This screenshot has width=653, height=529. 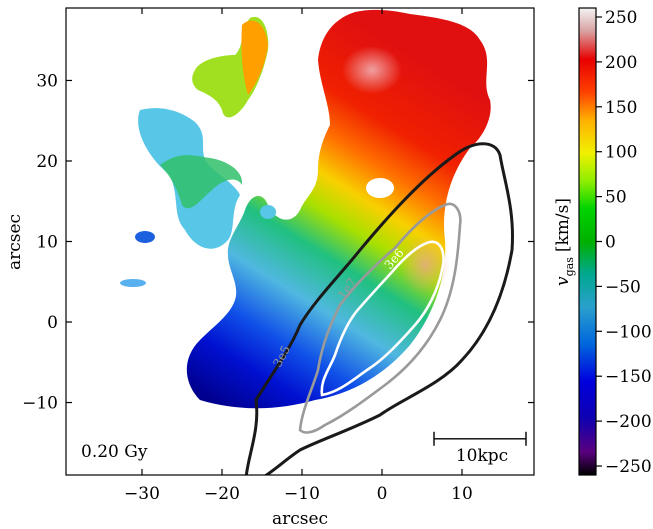 I want to click on x-tick-label: 0, so click(x=382, y=494).